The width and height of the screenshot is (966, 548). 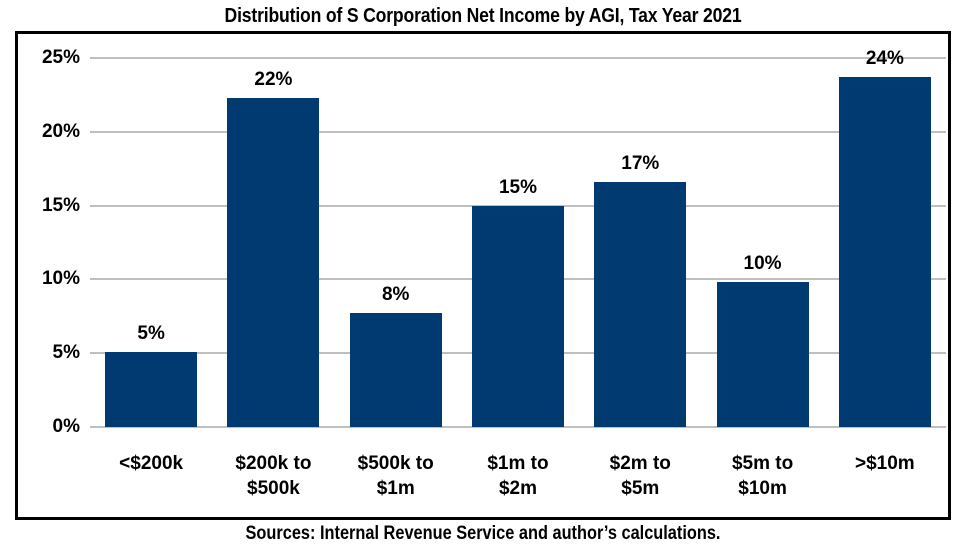 What do you see at coordinates (762, 264) in the screenshot?
I see `bar-value-label: 10%` at bounding box center [762, 264].